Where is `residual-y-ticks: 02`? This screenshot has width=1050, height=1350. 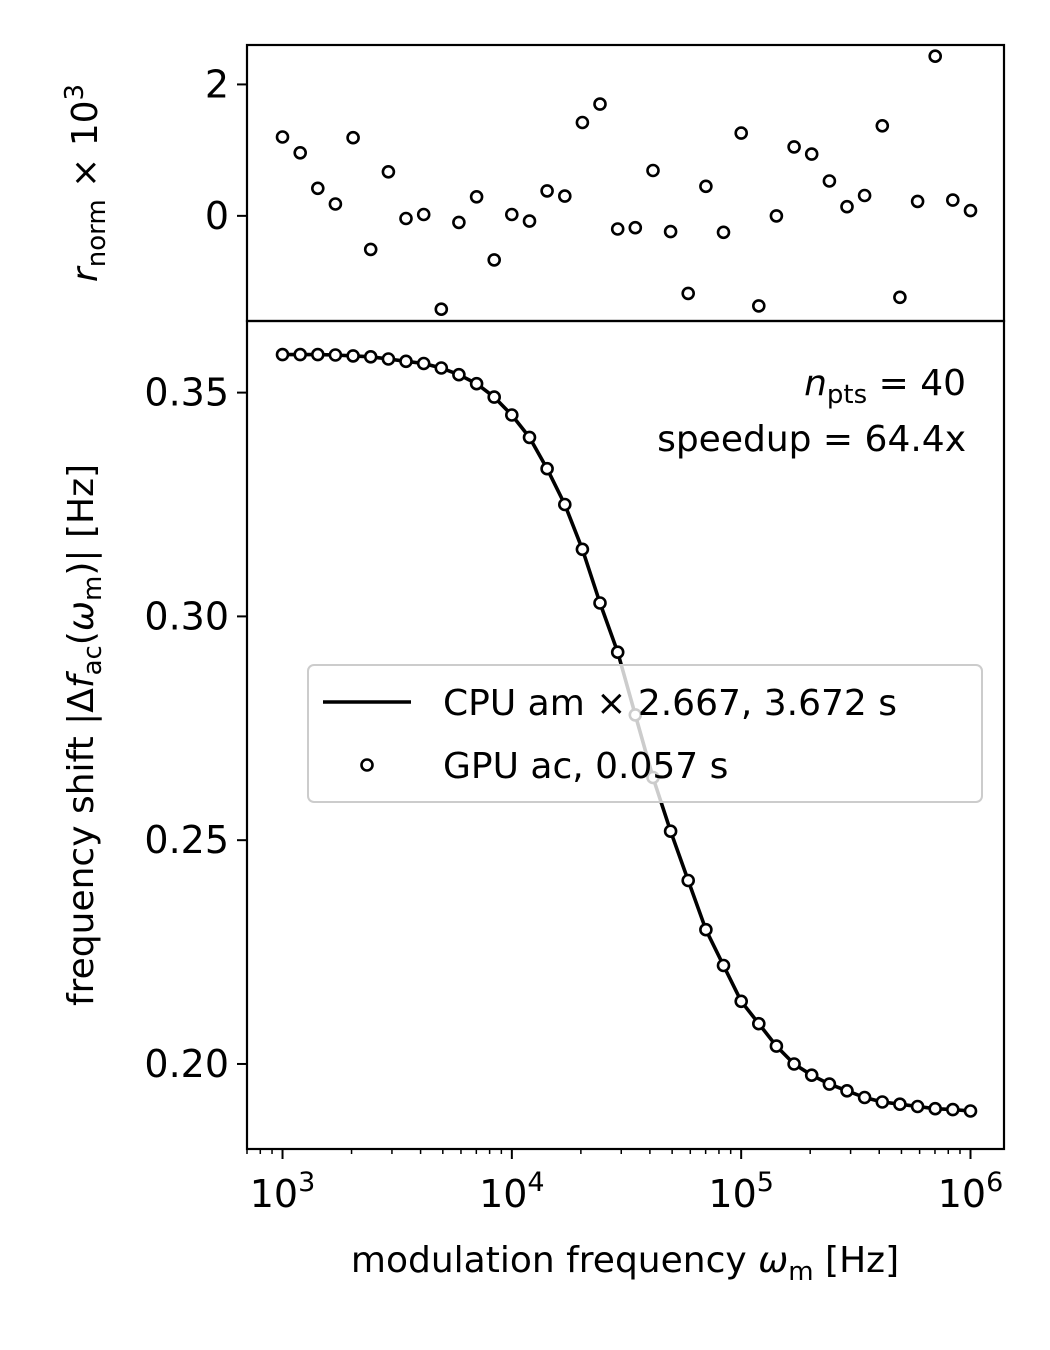 residual-y-ticks: 02 is located at coordinates (226, 150).